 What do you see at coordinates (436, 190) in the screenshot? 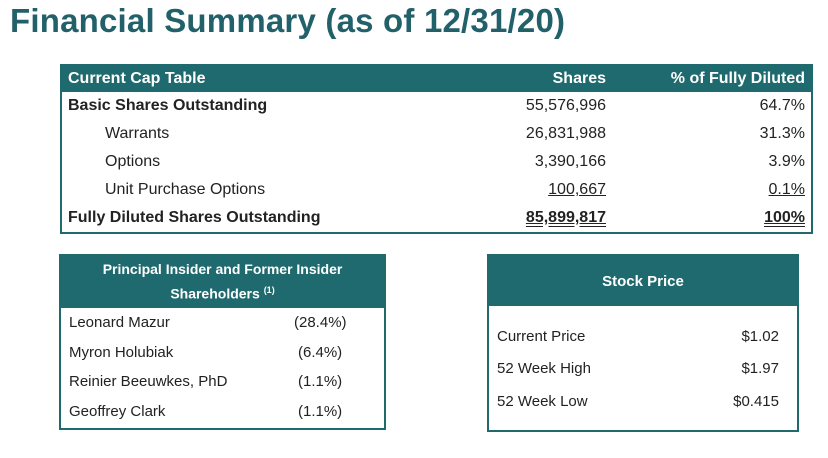
I see `table-row: Unit Purchase Options 100,667 0.1%` at bounding box center [436, 190].